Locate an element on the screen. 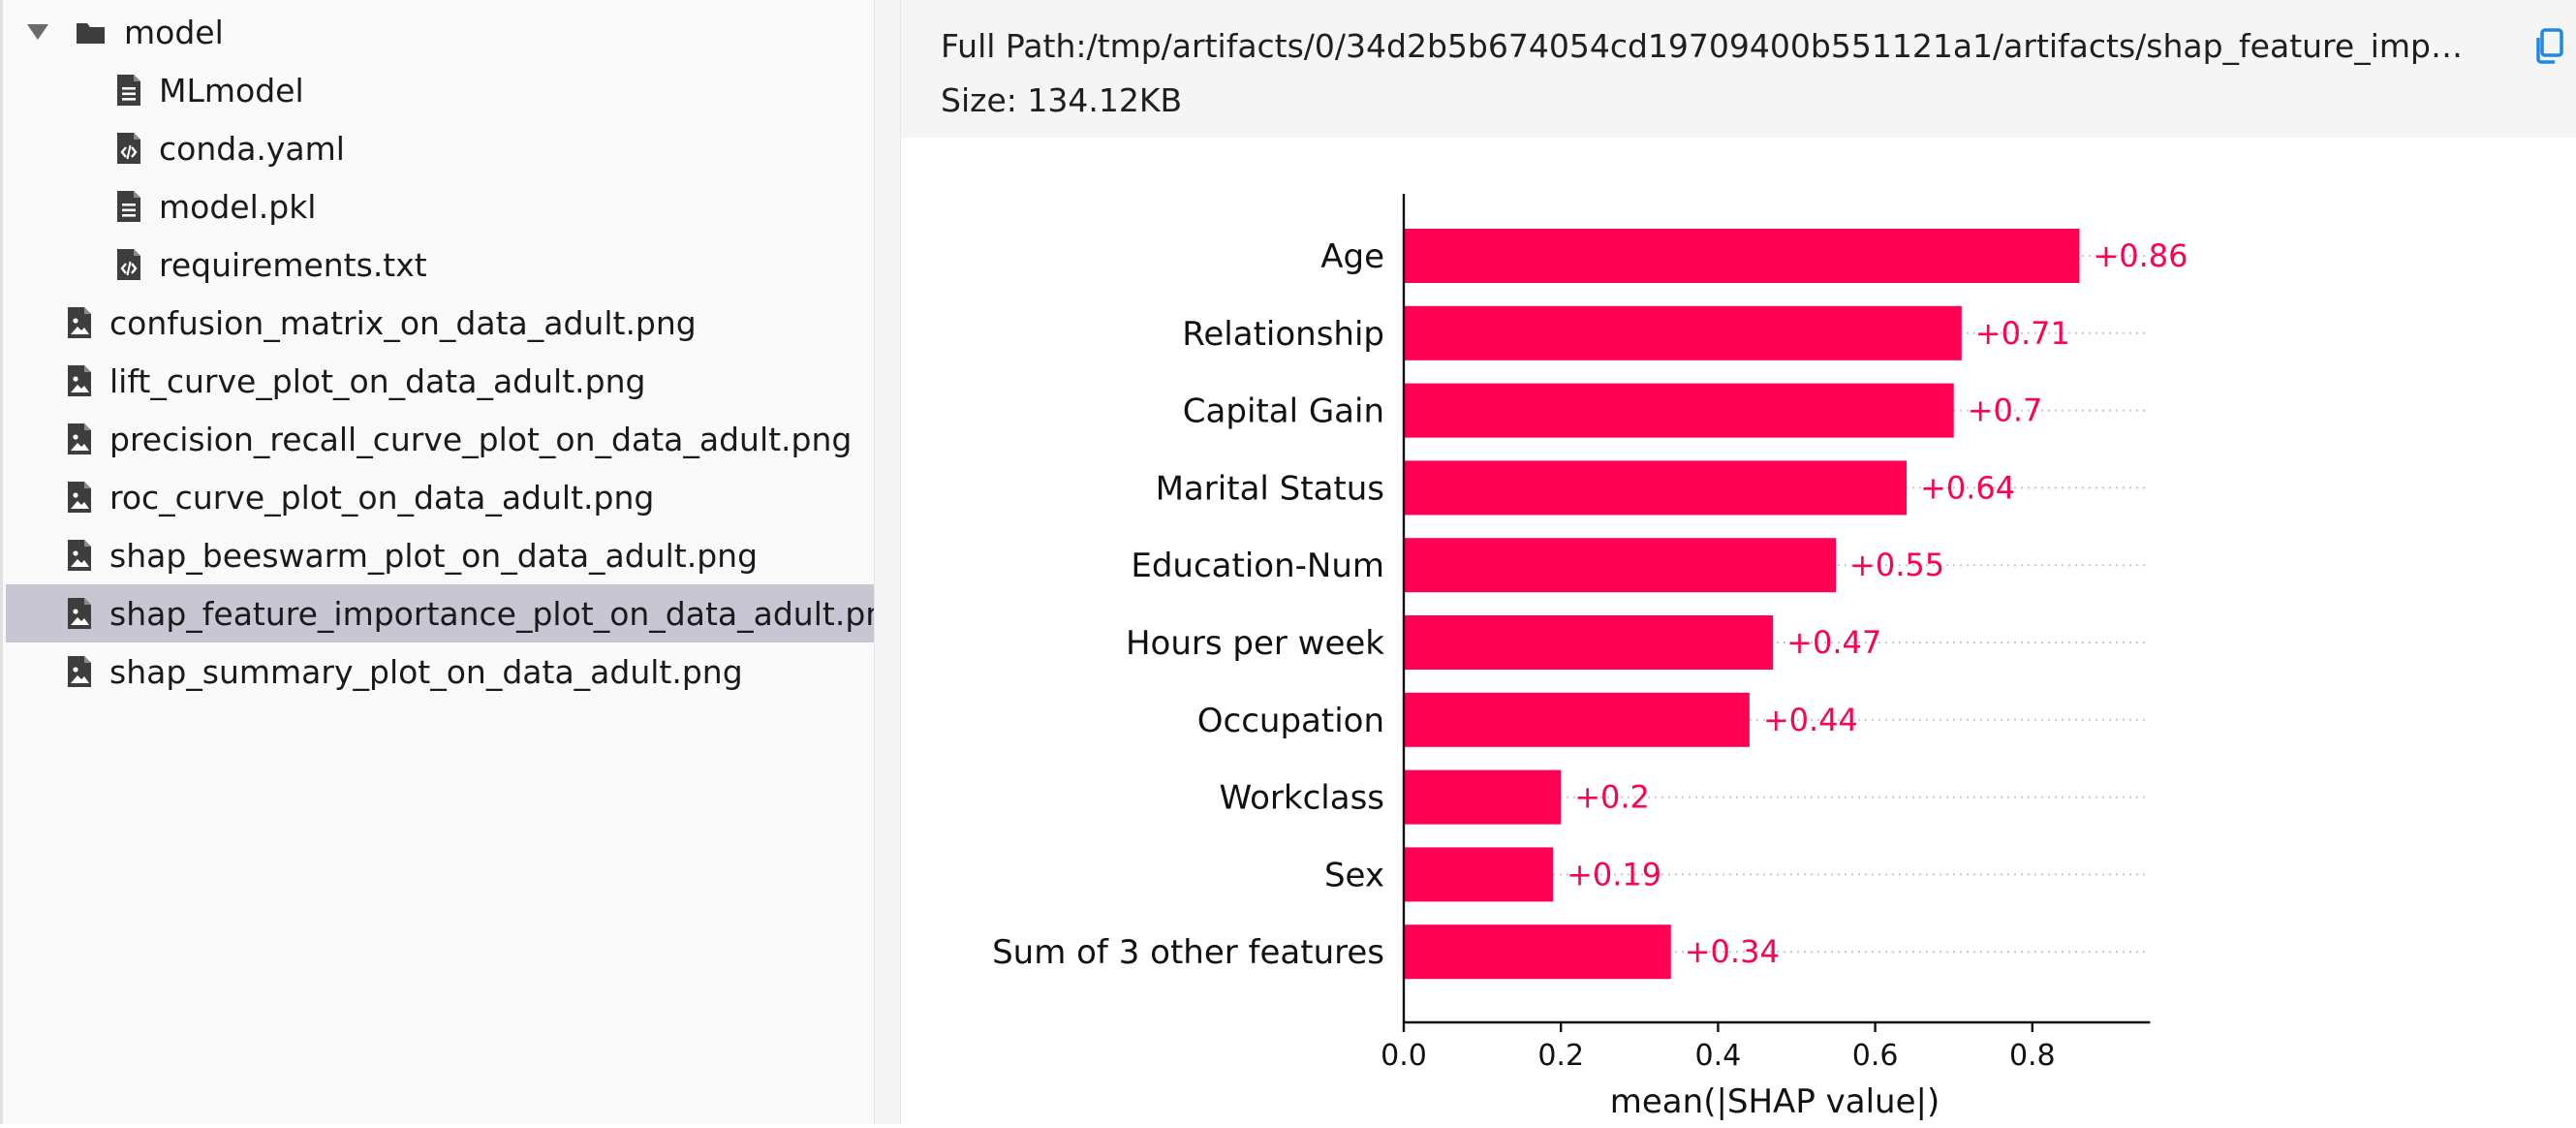 Image resolution: width=2576 pixels, height=1128 pixels. tree-item-label: shap_summary_plot_on_data_adult.png is located at coordinates (426, 671).